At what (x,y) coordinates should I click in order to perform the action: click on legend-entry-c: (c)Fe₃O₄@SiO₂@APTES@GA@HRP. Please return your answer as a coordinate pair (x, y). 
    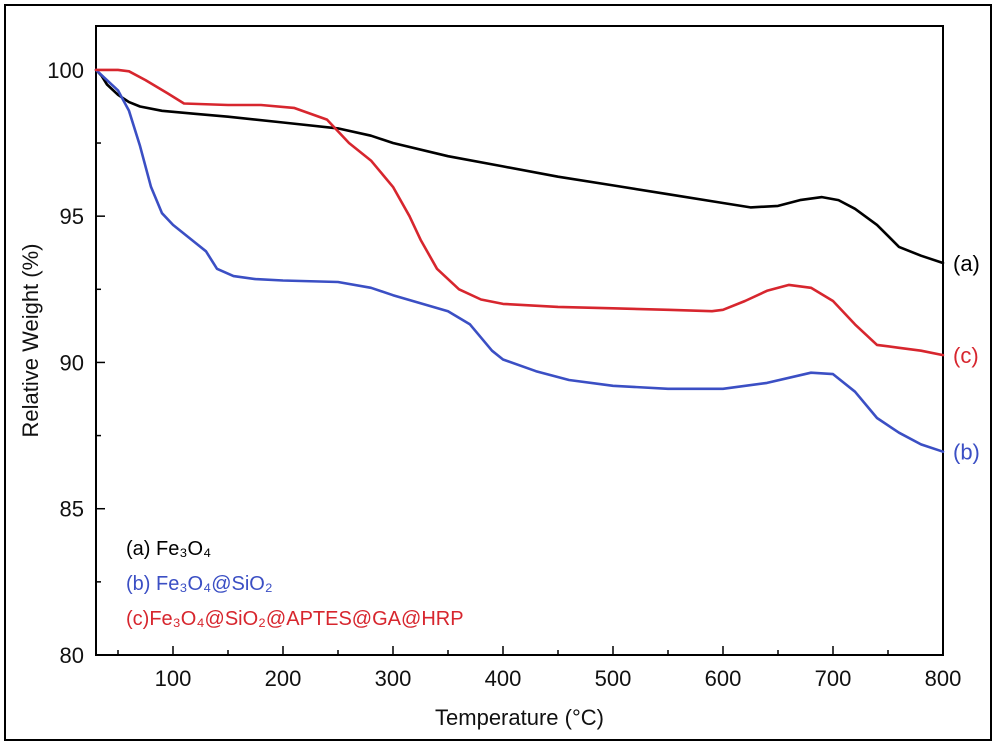
    Looking at the image, I should click on (295, 619).